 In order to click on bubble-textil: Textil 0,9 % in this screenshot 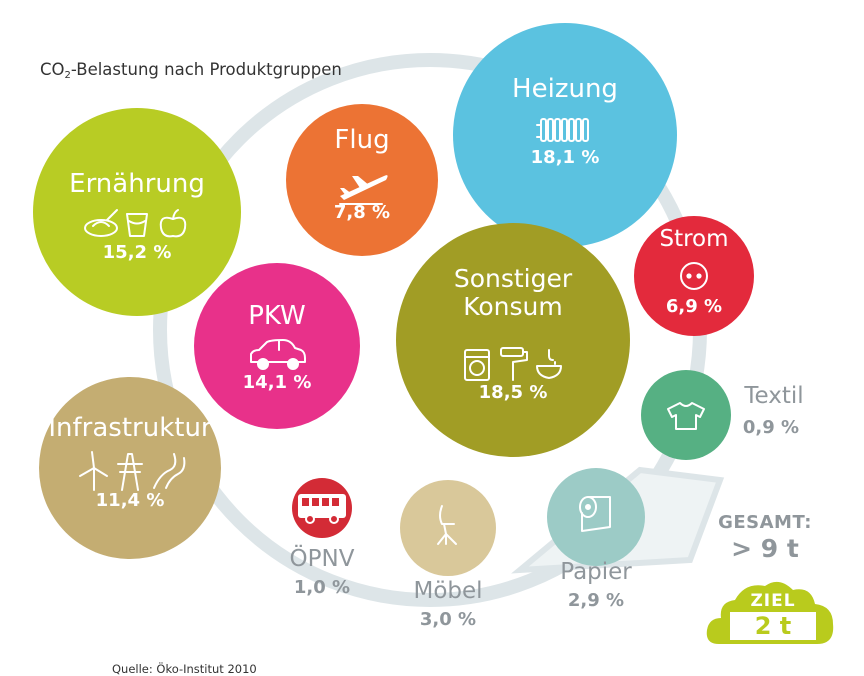, I will do `click(722, 415)`.